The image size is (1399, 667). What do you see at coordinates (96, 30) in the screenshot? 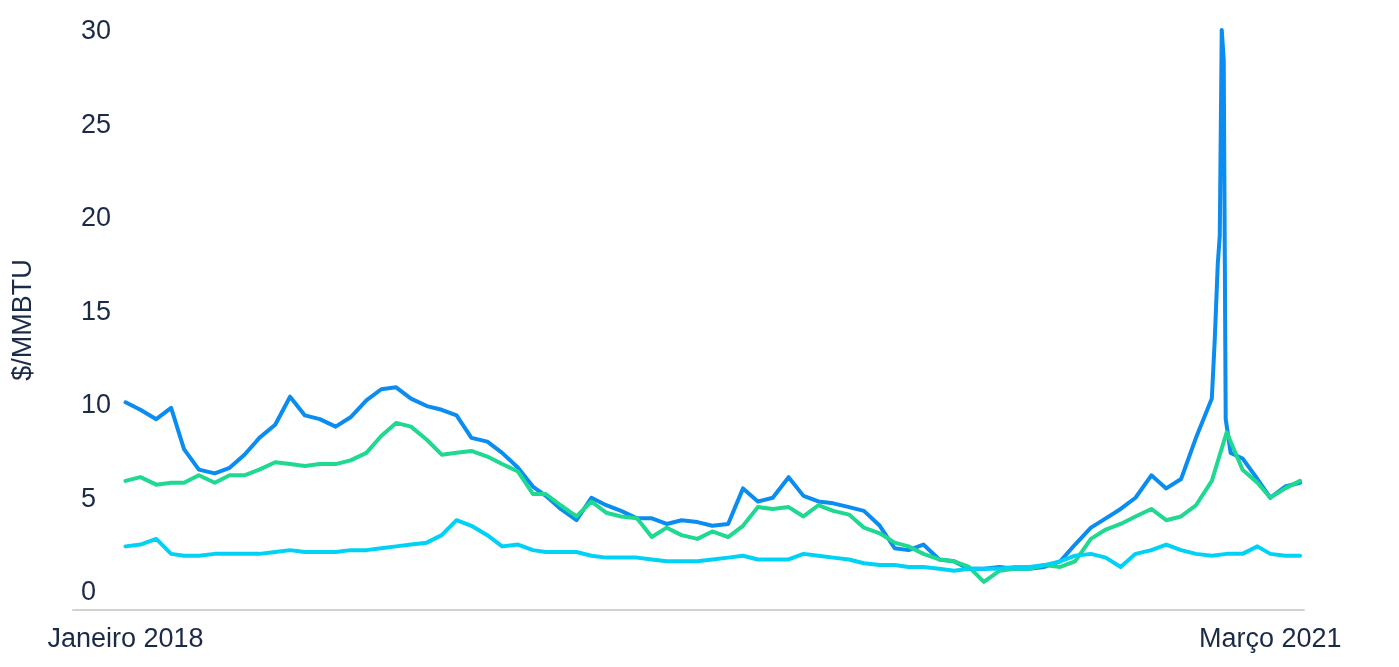
I see `y-tick-label: 30` at bounding box center [96, 30].